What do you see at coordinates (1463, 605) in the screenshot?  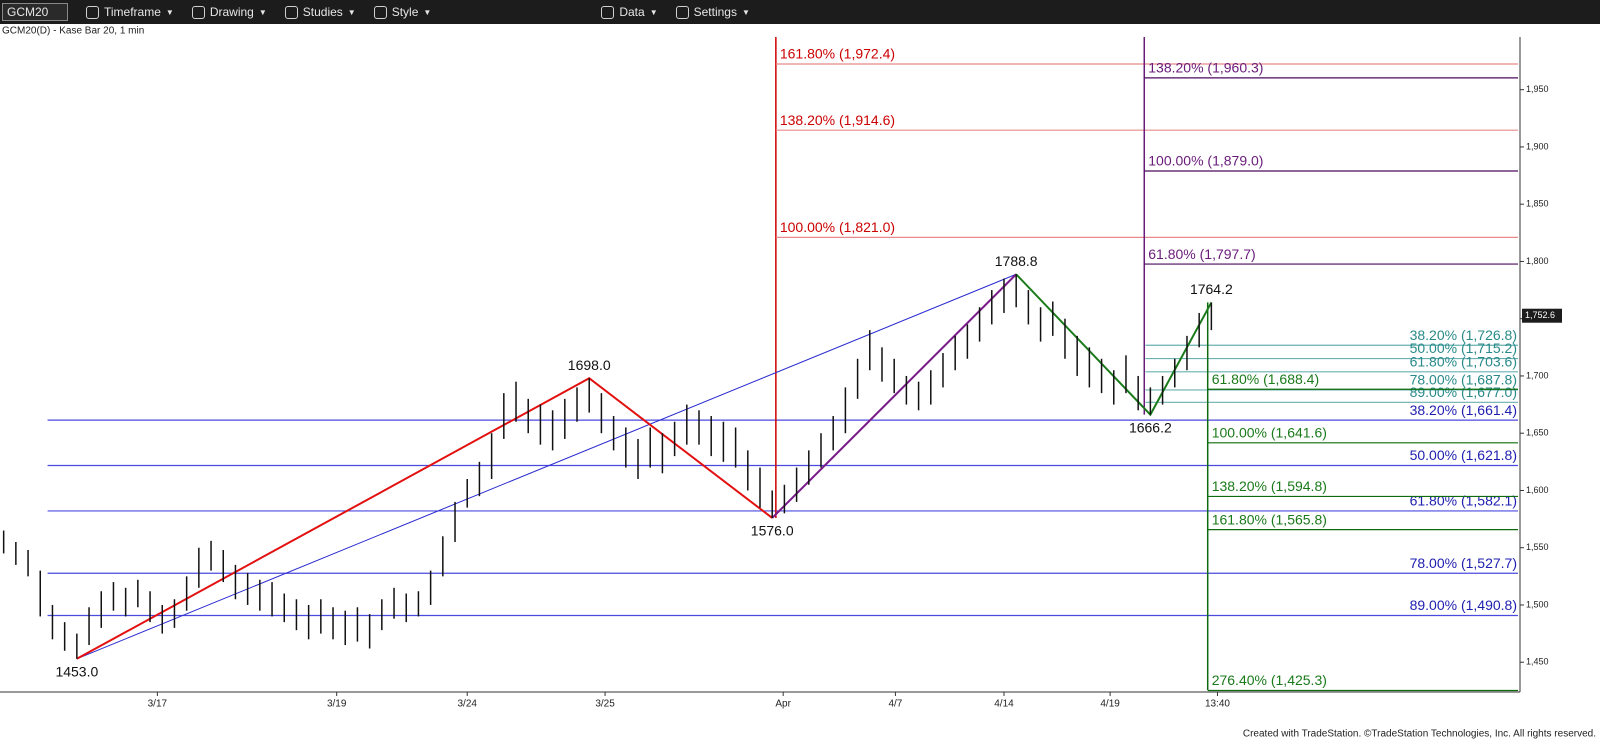 I see `fib-label: 89.00% (1,490.8)` at bounding box center [1463, 605].